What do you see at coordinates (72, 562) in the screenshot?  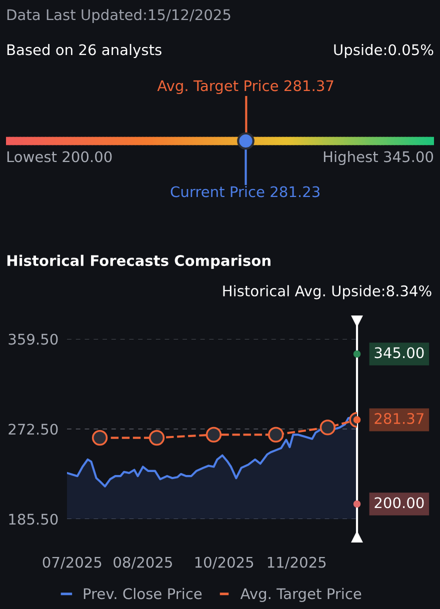 I see `x-tick-label: 07/2025` at bounding box center [72, 562].